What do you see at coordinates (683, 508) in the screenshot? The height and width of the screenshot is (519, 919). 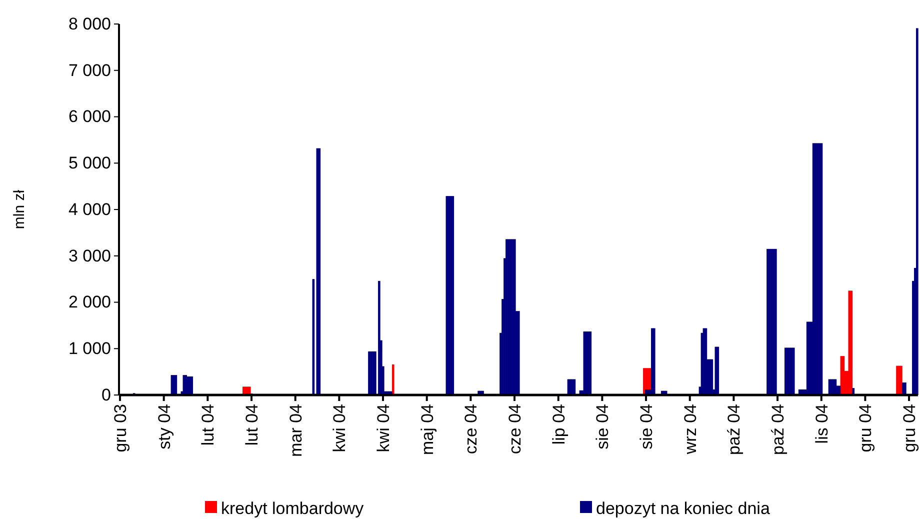 I see `legend-label: depozyt na koniec dnia` at bounding box center [683, 508].